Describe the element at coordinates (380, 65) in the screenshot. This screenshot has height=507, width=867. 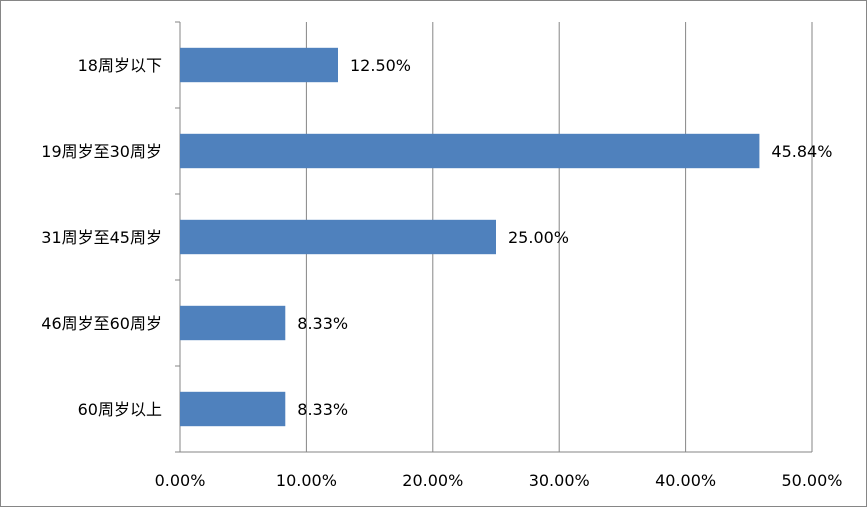
I see `data-label: 12.50%` at that location.